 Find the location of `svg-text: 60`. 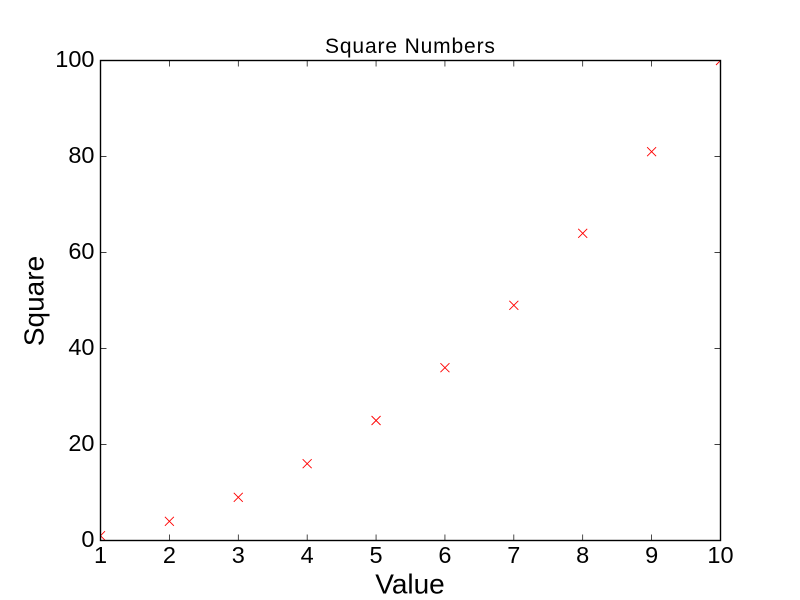

svg-text: 60 is located at coordinates (81, 251).